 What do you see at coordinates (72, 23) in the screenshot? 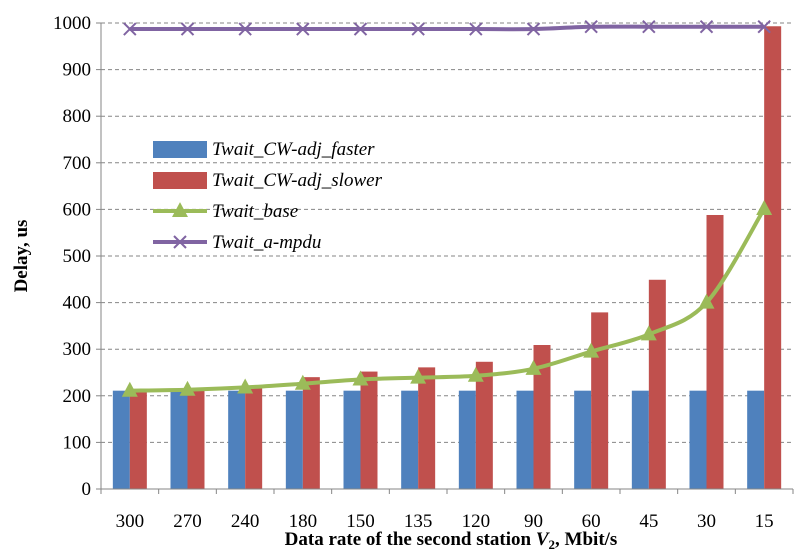
I see `y-tick-label: 1000` at bounding box center [72, 23].